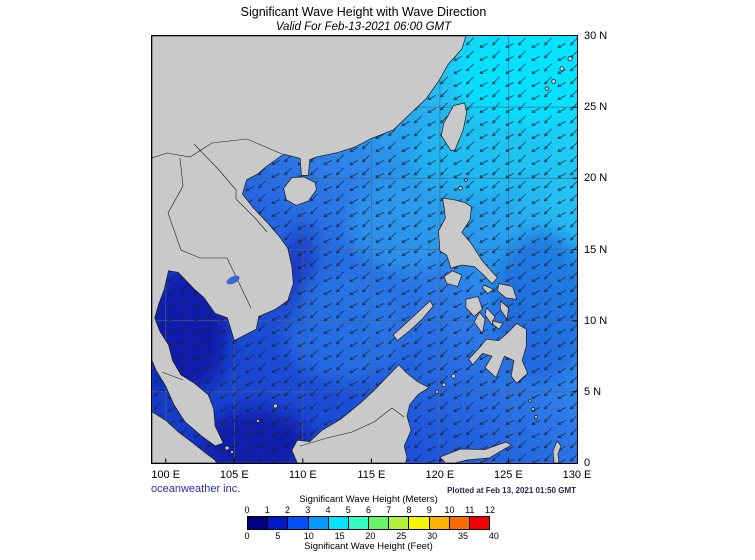 The width and height of the screenshot is (755, 560). What do you see at coordinates (432, 536) in the screenshot?
I see `feet-tick-label: 30` at bounding box center [432, 536].